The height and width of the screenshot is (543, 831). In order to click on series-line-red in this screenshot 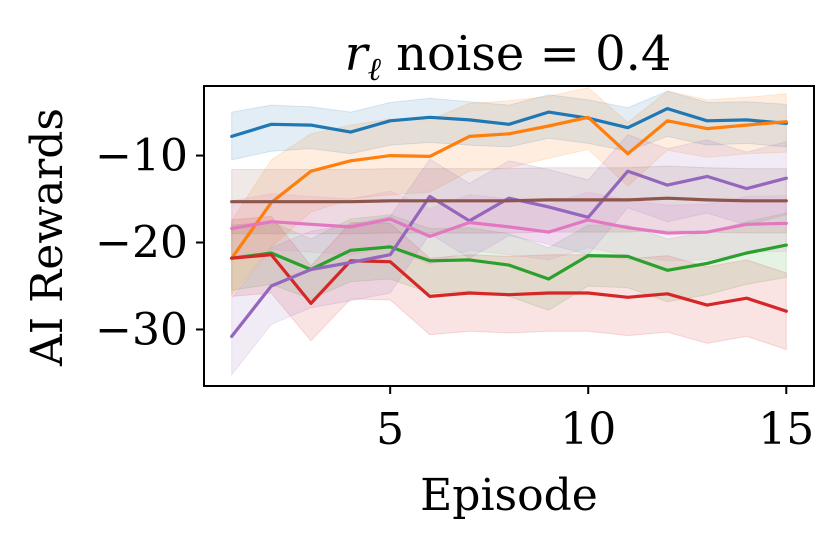, I will do `click(509, 283)`.